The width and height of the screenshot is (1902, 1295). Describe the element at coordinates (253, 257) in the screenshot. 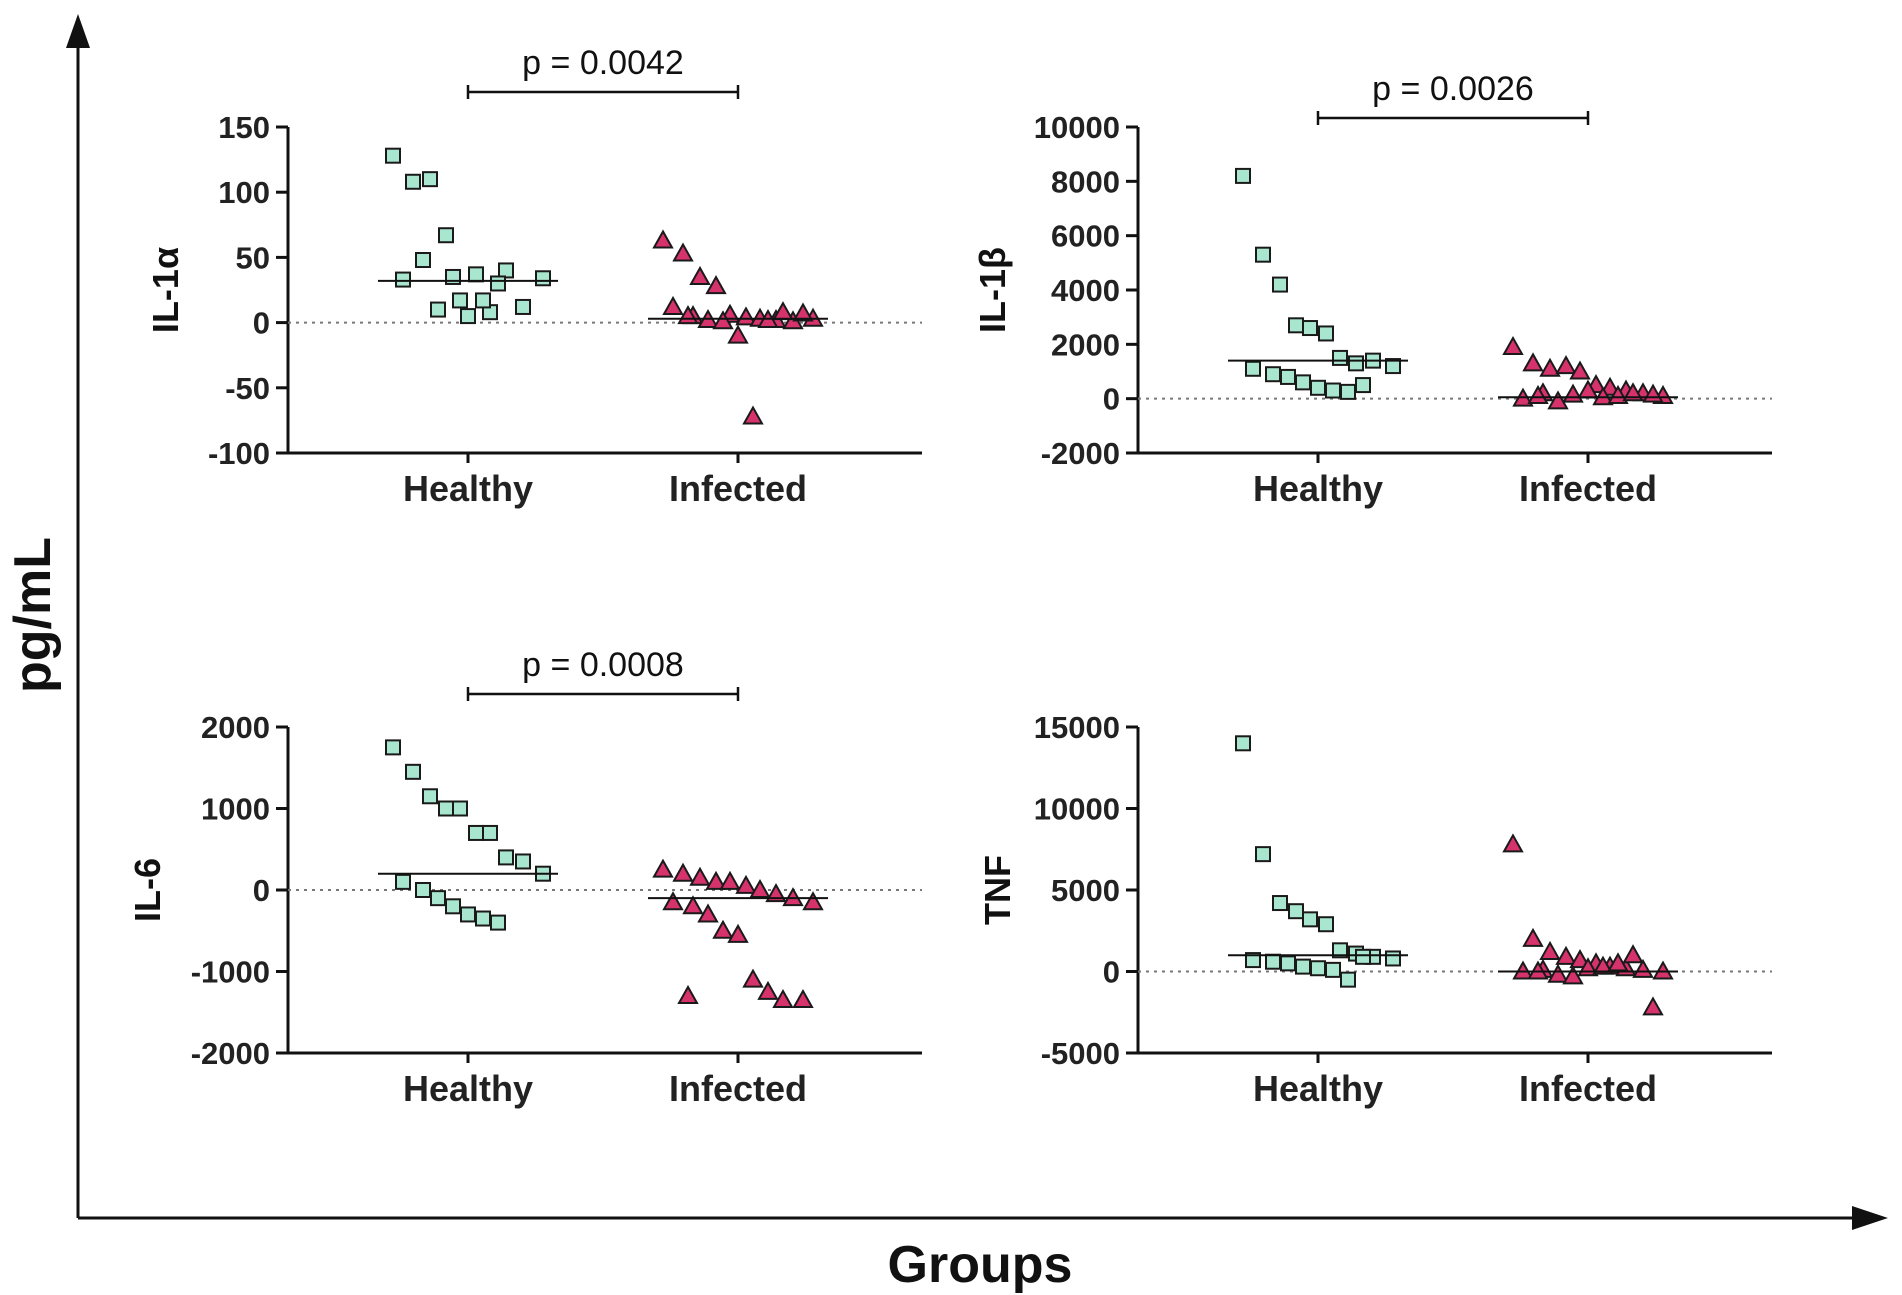

I see `y-tick-label: 50` at that location.